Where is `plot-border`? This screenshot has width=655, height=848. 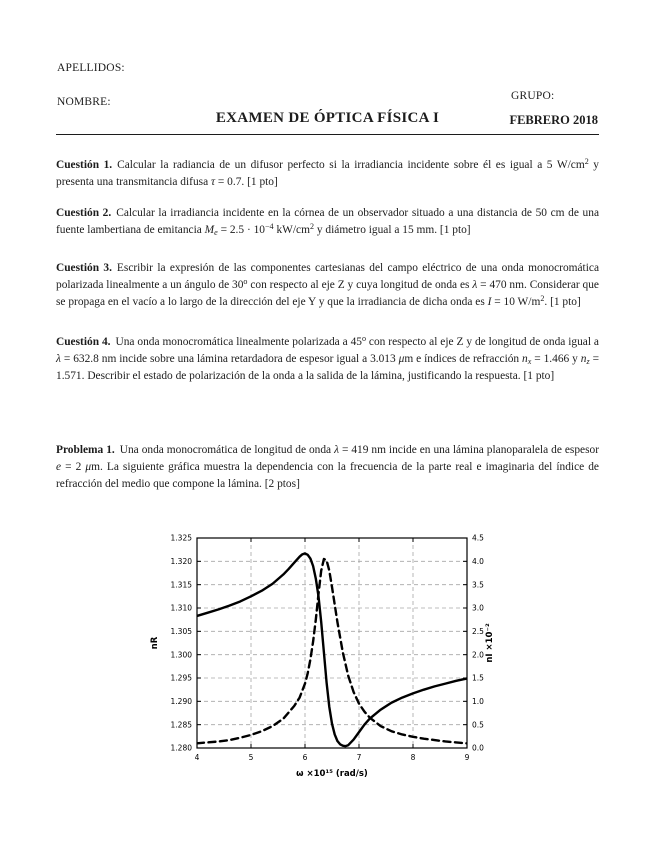 plot-border is located at coordinates (332, 643).